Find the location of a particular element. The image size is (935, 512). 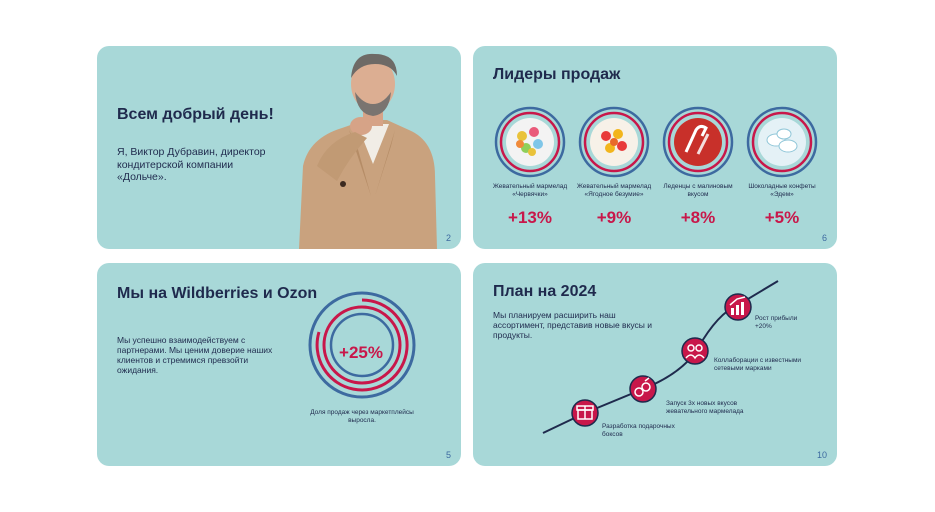

plan-title: План на 2024 is located at coordinates (545, 291).